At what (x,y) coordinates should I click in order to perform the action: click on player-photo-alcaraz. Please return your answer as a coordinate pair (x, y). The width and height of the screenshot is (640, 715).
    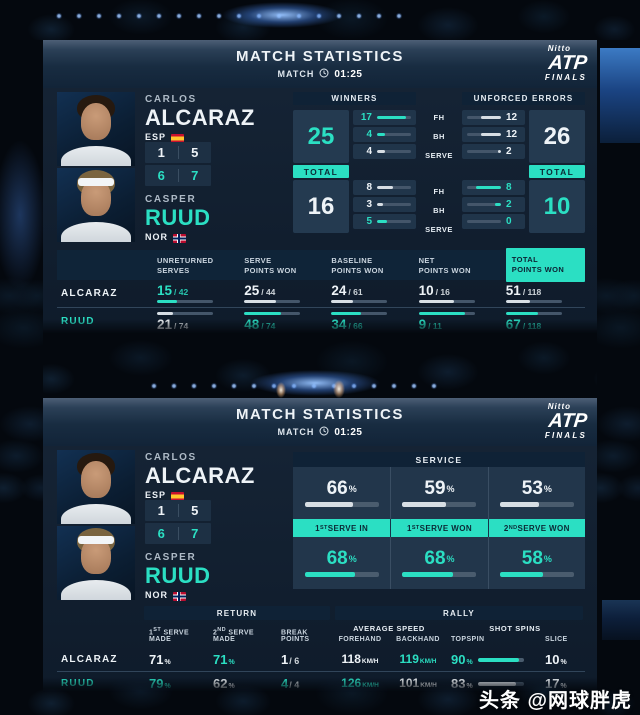
    Looking at the image, I should click on (96, 487).